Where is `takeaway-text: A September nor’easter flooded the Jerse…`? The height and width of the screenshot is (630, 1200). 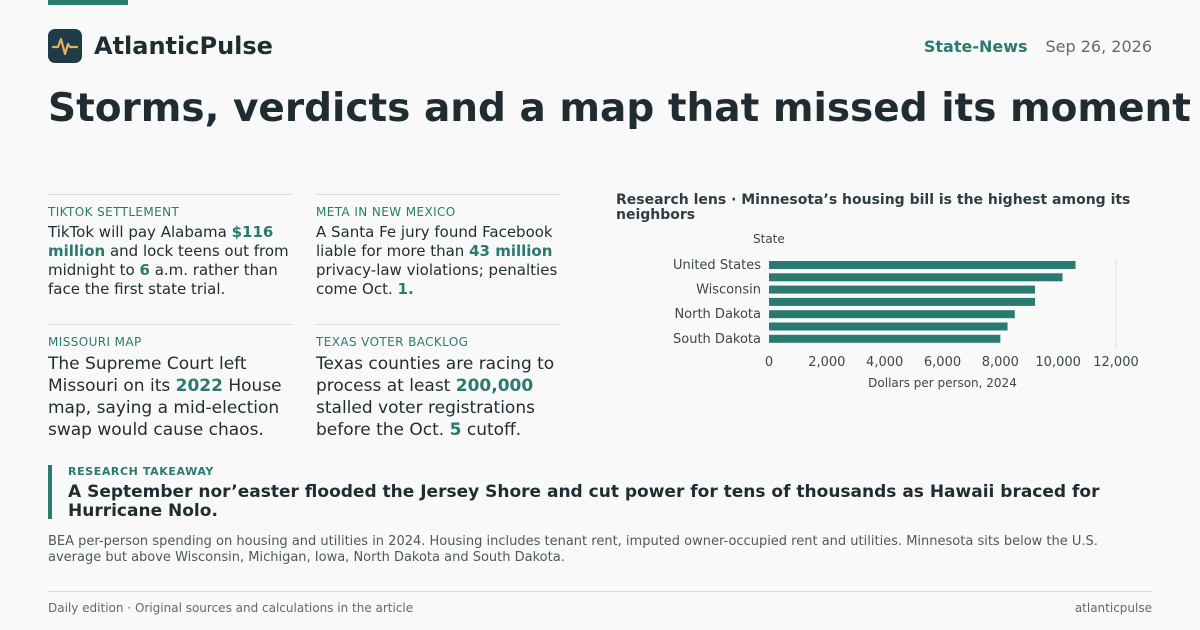 takeaway-text: A September nor’easter flooded the Jerse… is located at coordinates (584, 501).